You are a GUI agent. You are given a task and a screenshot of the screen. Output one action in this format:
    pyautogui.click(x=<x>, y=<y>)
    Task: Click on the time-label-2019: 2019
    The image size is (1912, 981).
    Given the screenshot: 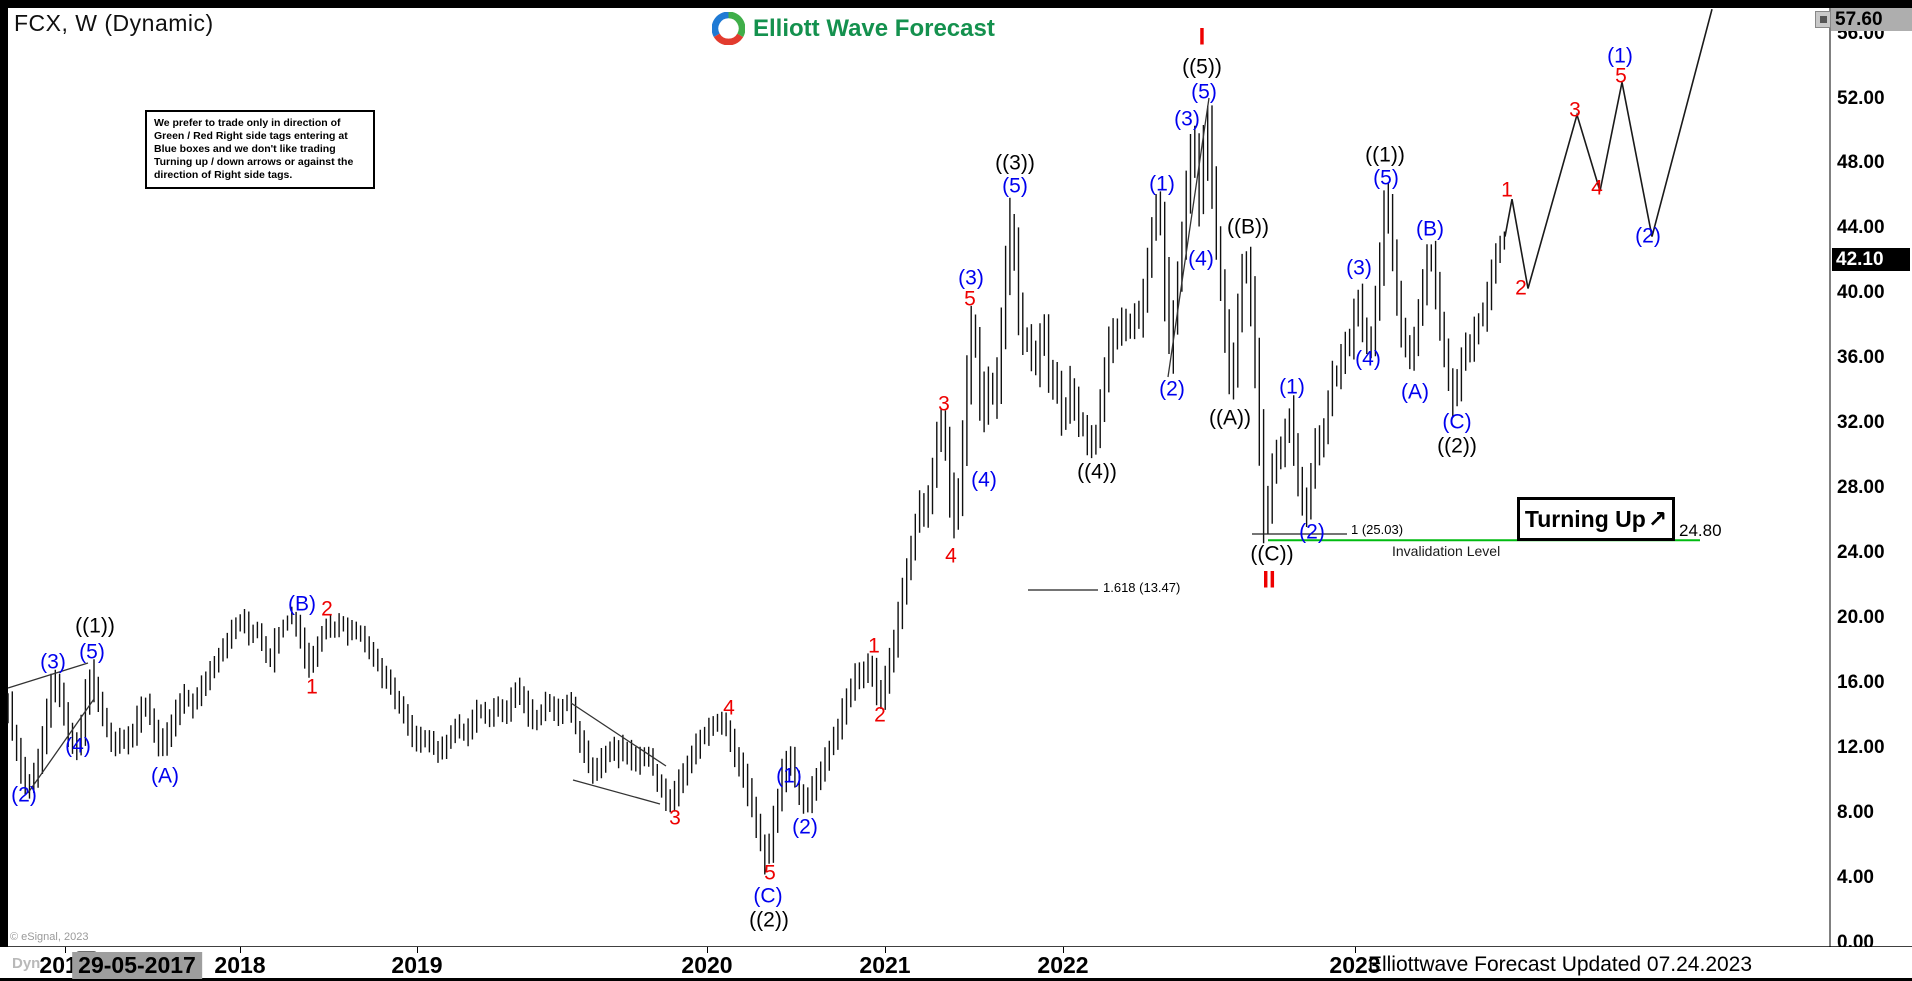 What is the action you would take?
    pyautogui.click(x=417, y=965)
    